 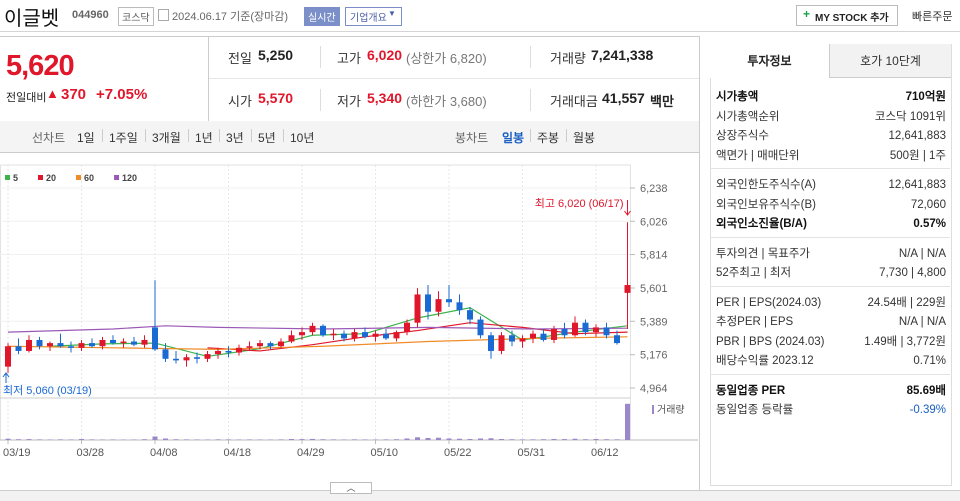 What do you see at coordinates (932, 16) in the screenshot?
I see `quick-order: 빠른주문` at bounding box center [932, 16].